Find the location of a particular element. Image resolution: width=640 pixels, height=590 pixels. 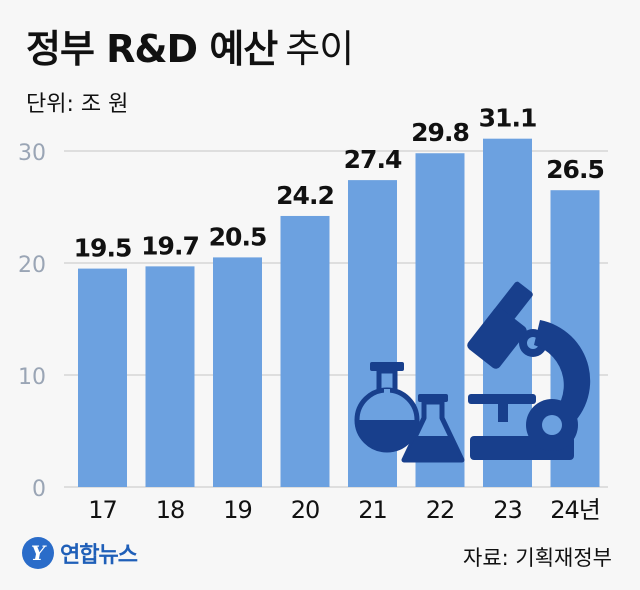

x-tick-label: 17 is located at coordinates (102, 510).